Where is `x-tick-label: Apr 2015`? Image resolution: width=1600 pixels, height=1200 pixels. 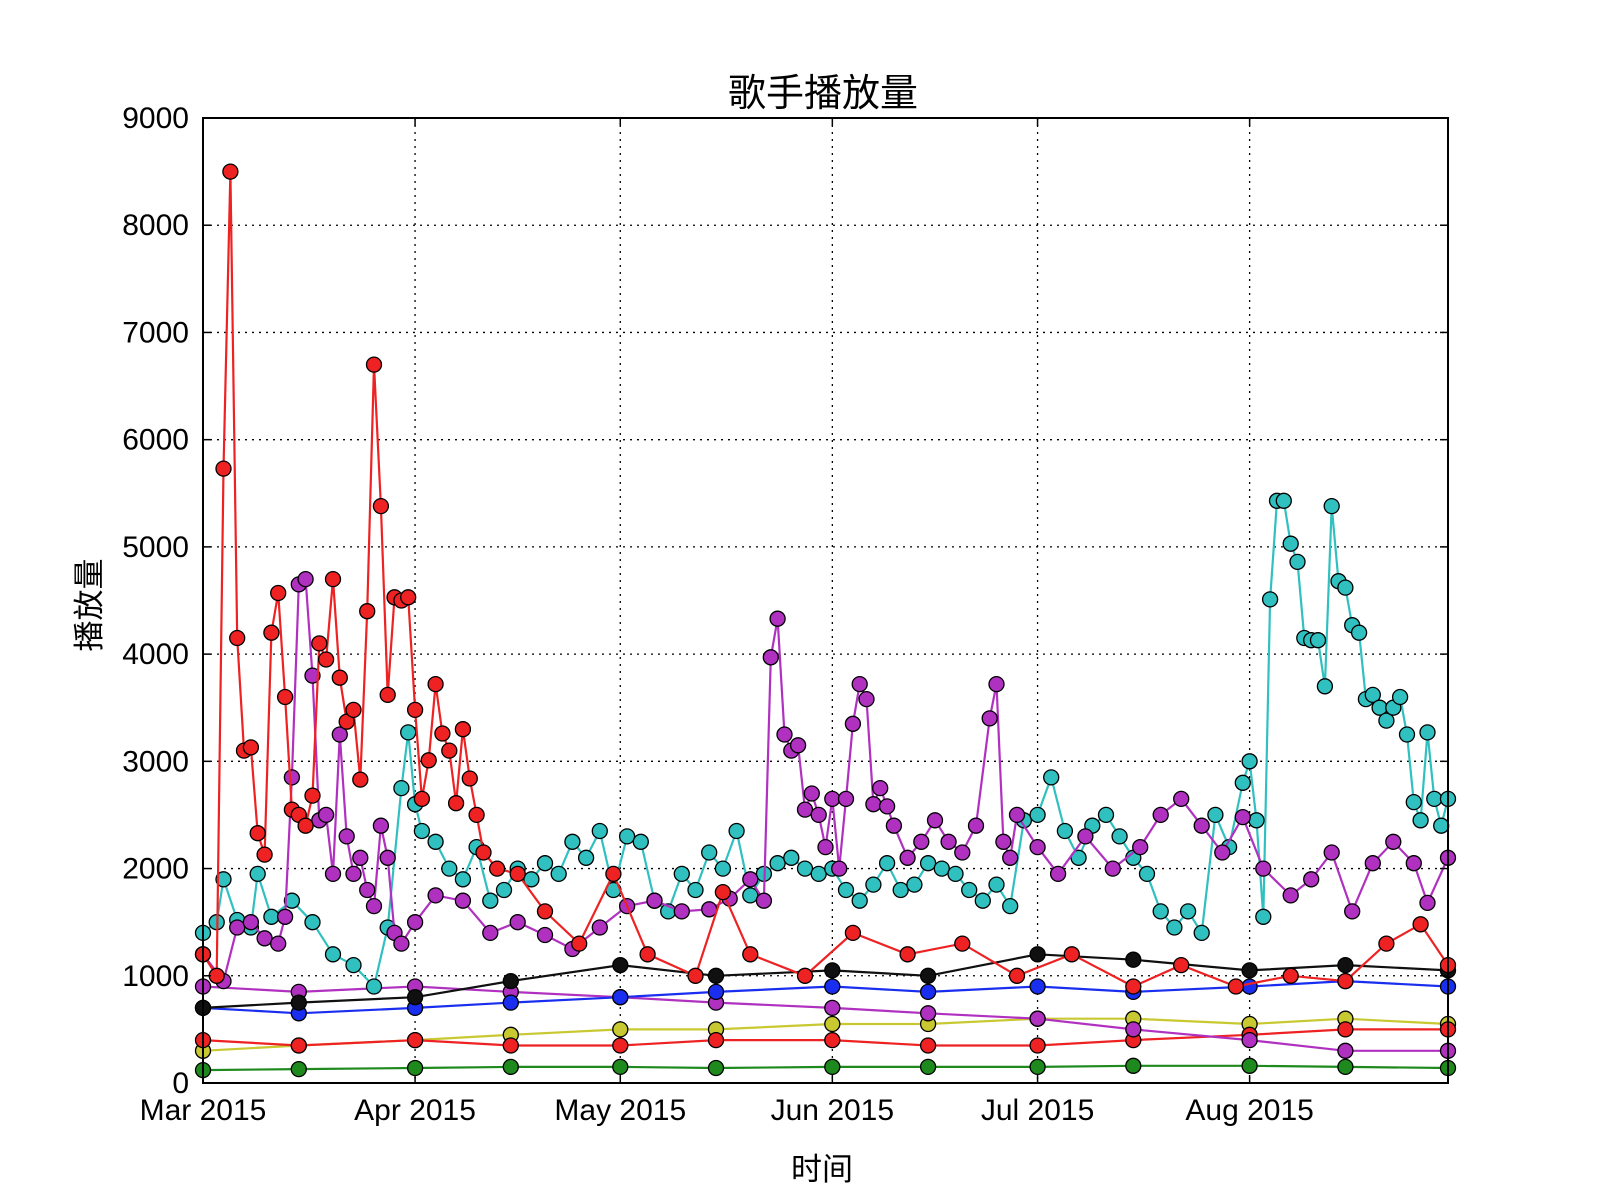 x-tick-label: Apr 2015 is located at coordinates (415, 1110).